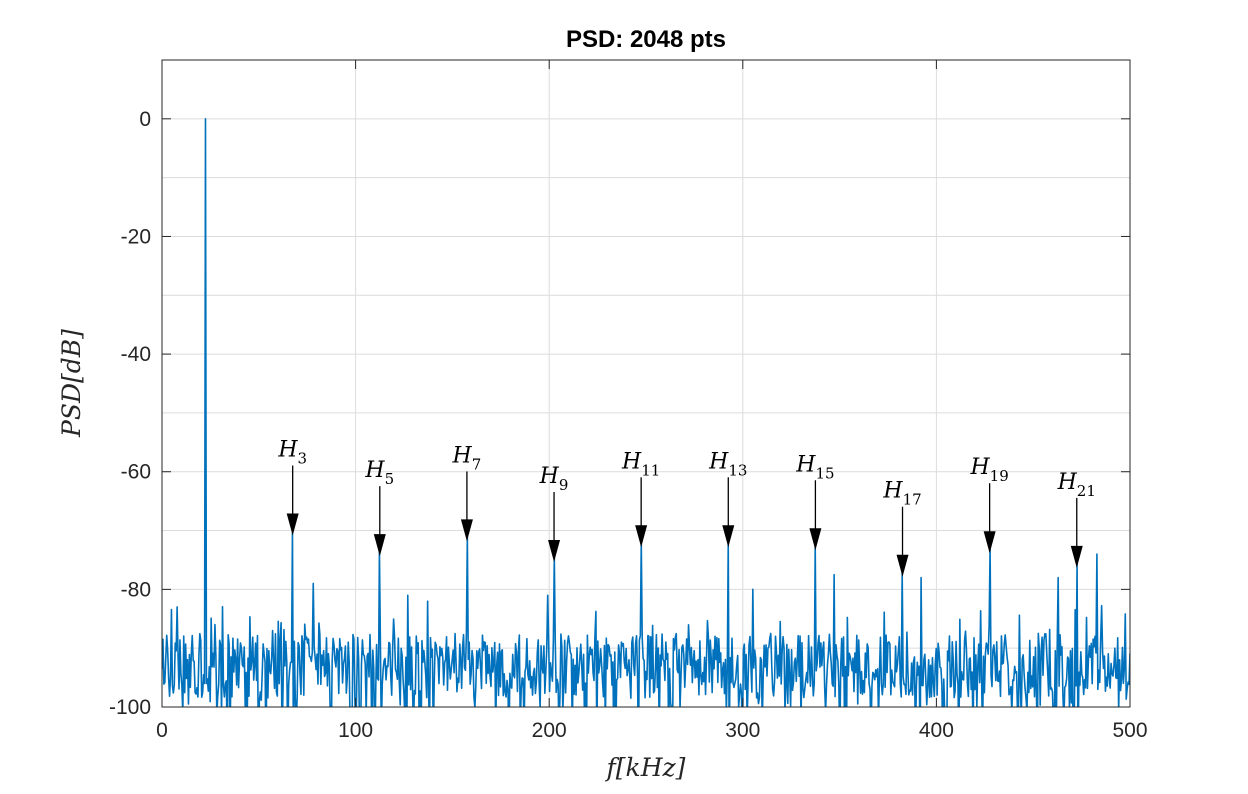  I want to click on harmonic-label-subscript: 13, so click(737, 470).